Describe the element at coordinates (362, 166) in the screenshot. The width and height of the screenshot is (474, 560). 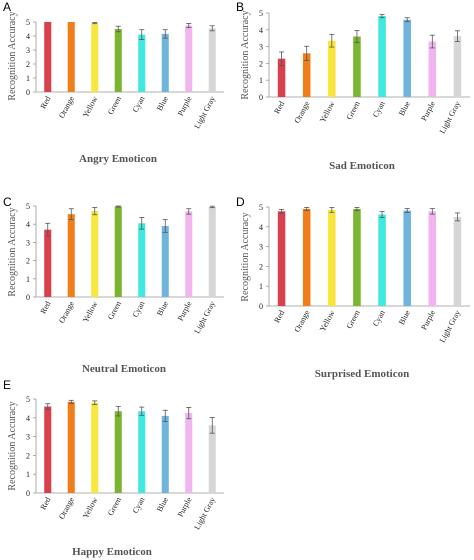
I see `chart-title: Sad Emoticon` at that location.